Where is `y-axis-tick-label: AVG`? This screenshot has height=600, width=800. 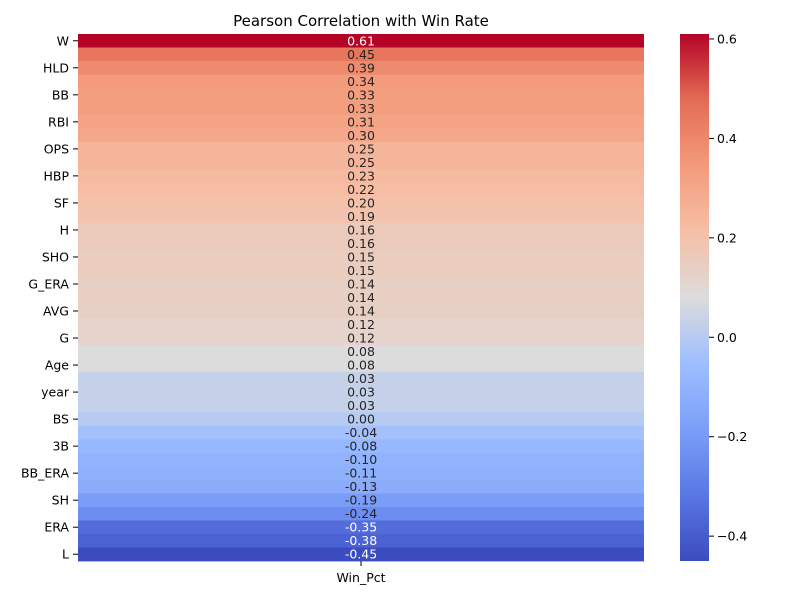 y-axis-tick-label: AVG is located at coordinates (56, 311).